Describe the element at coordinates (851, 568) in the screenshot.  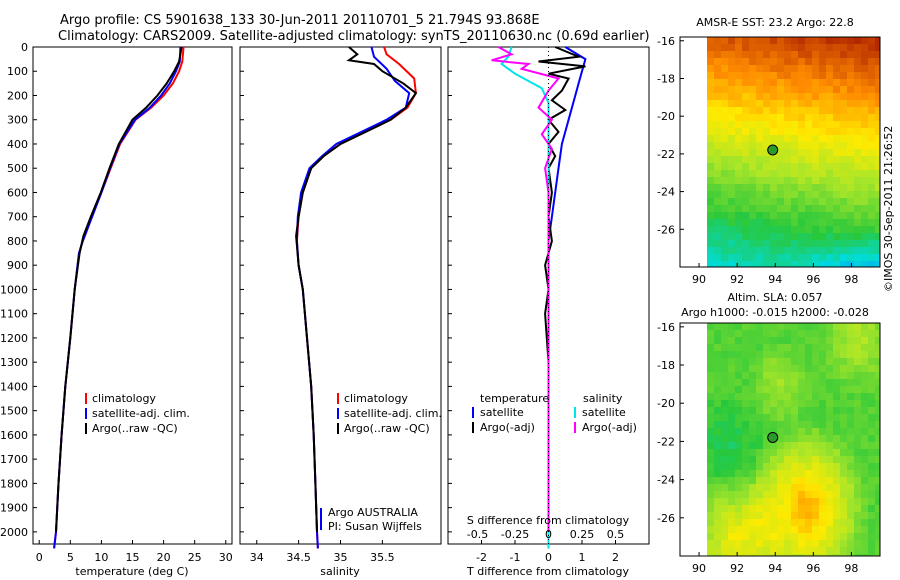
I see `x-tick-label: 98` at that location.